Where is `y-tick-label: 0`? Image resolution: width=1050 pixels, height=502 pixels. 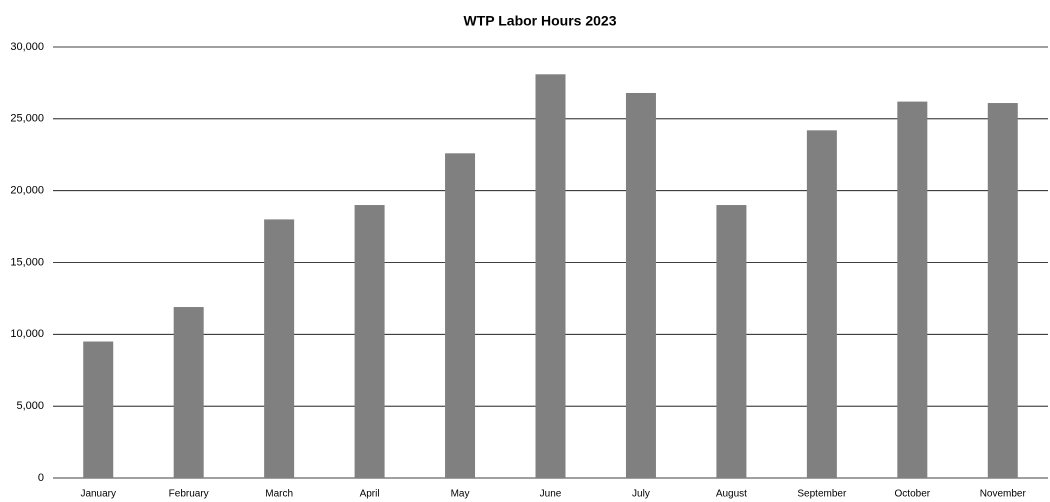 y-tick-label: 0 is located at coordinates (41, 478).